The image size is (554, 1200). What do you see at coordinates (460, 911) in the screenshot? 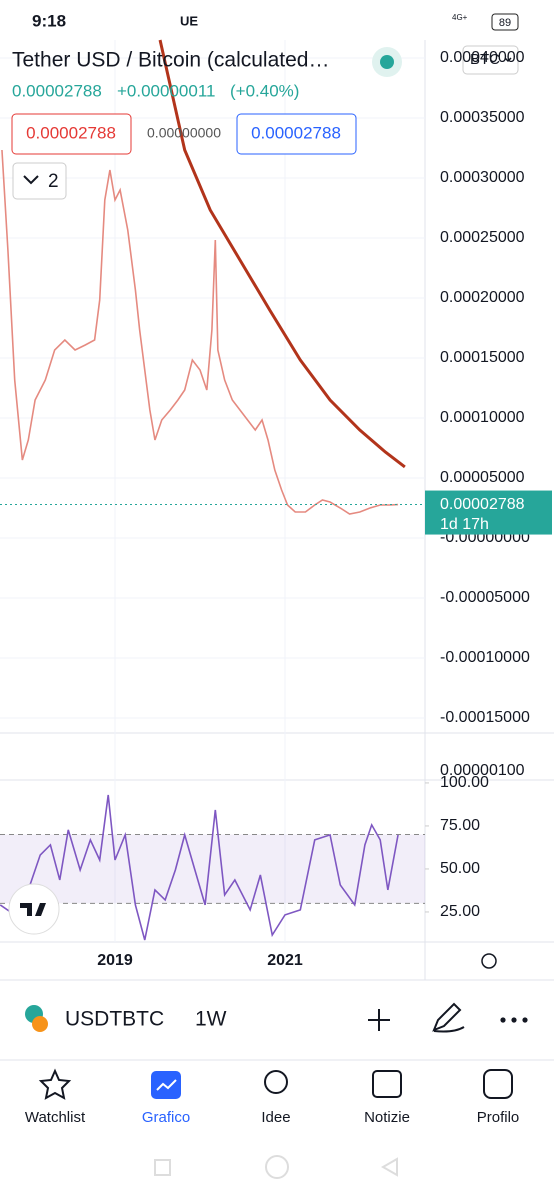
I see `y-tick-label: 25.00` at bounding box center [460, 911].